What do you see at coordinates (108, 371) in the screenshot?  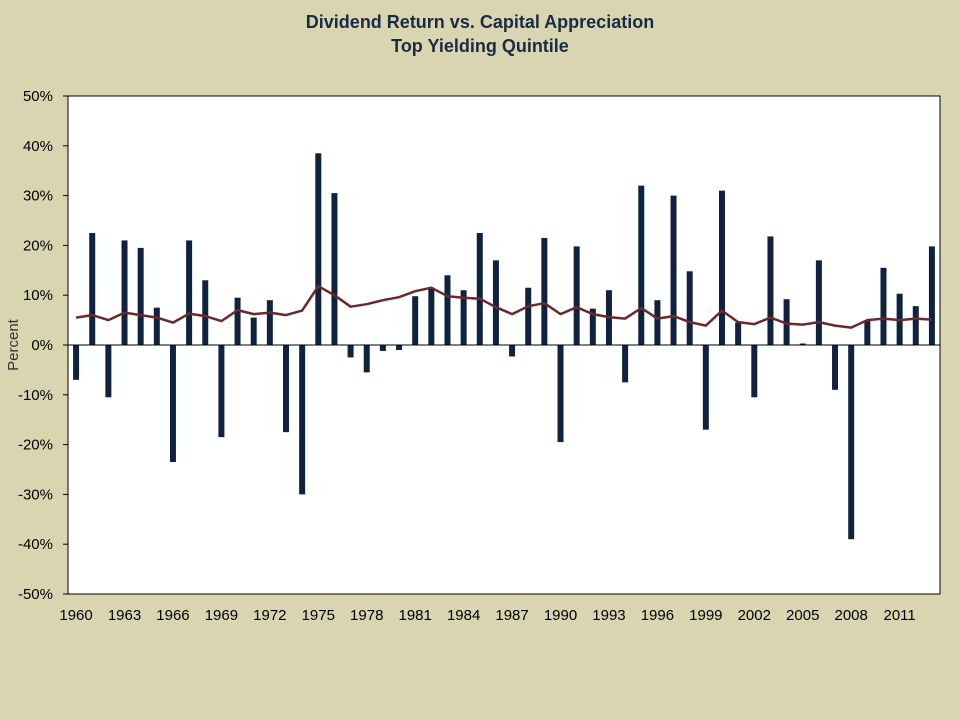 I see `bar-1962` at bounding box center [108, 371].